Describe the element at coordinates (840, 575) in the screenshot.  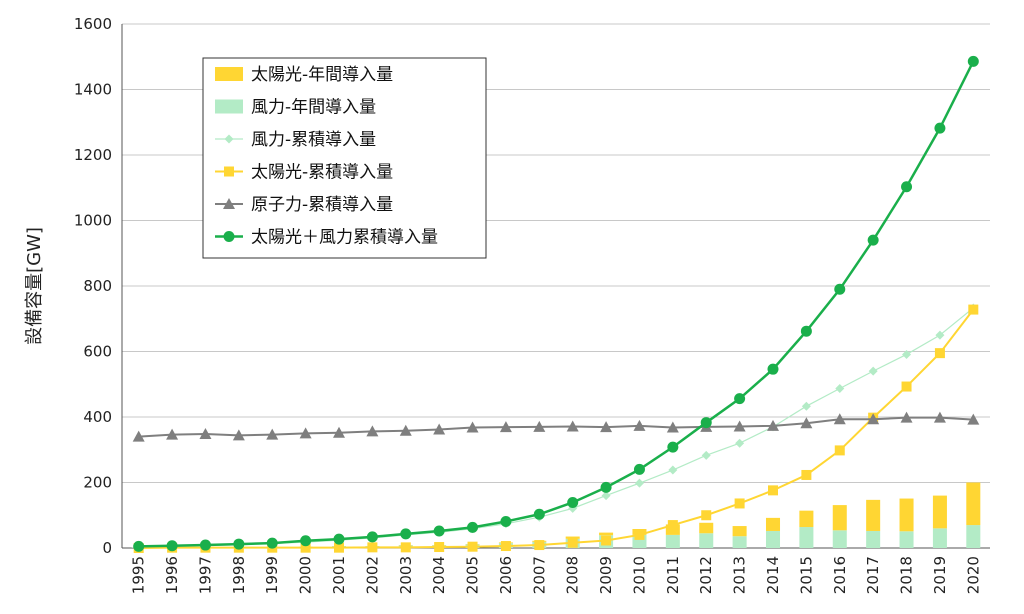
I see `x-tick-label: 2016` at that location.